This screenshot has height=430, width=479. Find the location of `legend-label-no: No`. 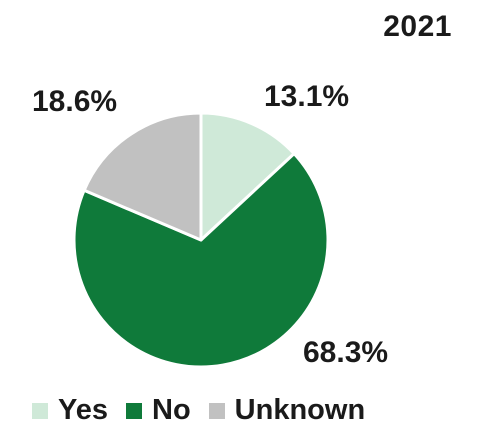

legend-label-no: No is located at coordinates (171, 410).